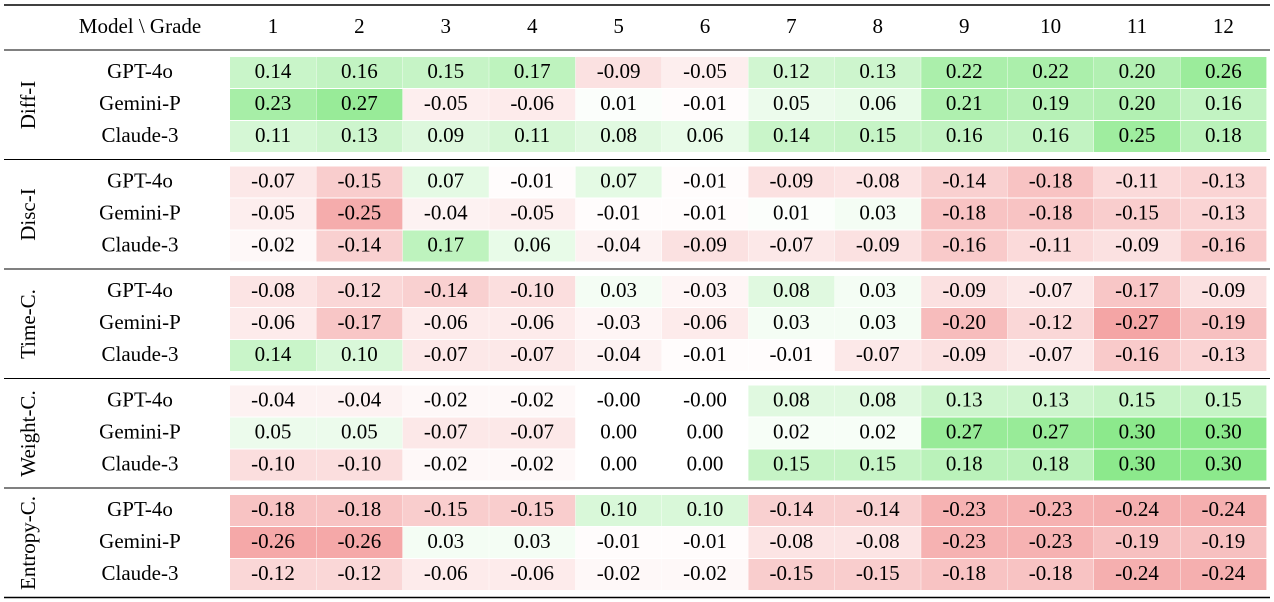 Image resolution: width=1274 pixels, height=602 pixels. Describe the element at coordinates (1137, 180) in the screenshot. I see `cell-value: -0.11` at that location.